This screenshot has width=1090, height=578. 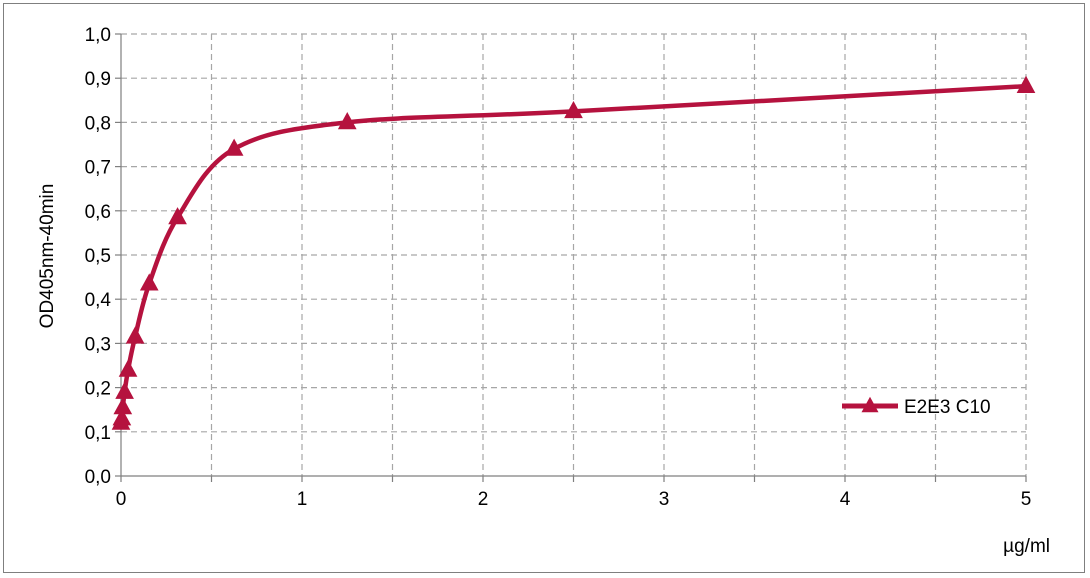 What do you see at coordinates (98, 300) in the screenshot?
I see `y-tick-label: 0,4` at bounding box center [98, 300].